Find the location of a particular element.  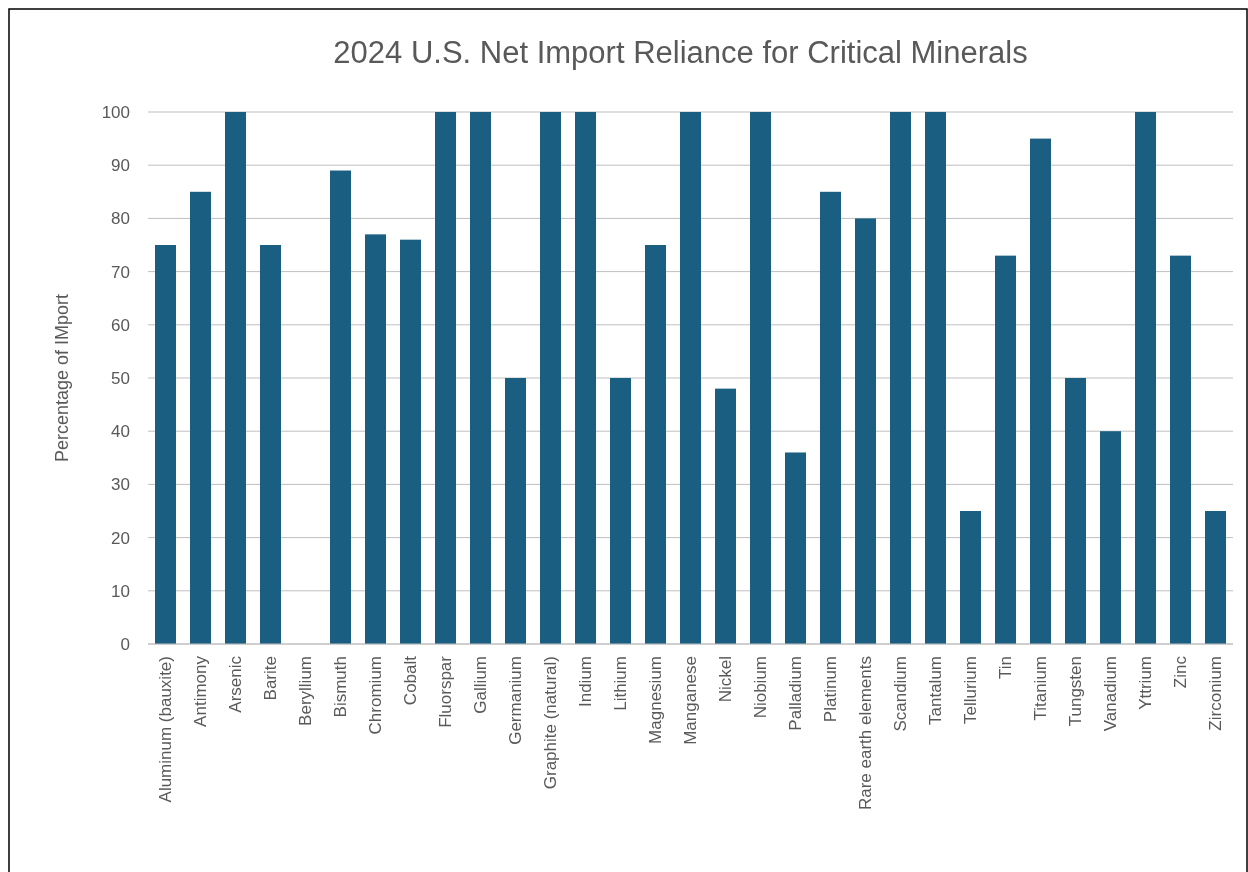

x-tick-label: Beryllium is located at coordinates (306, 691).